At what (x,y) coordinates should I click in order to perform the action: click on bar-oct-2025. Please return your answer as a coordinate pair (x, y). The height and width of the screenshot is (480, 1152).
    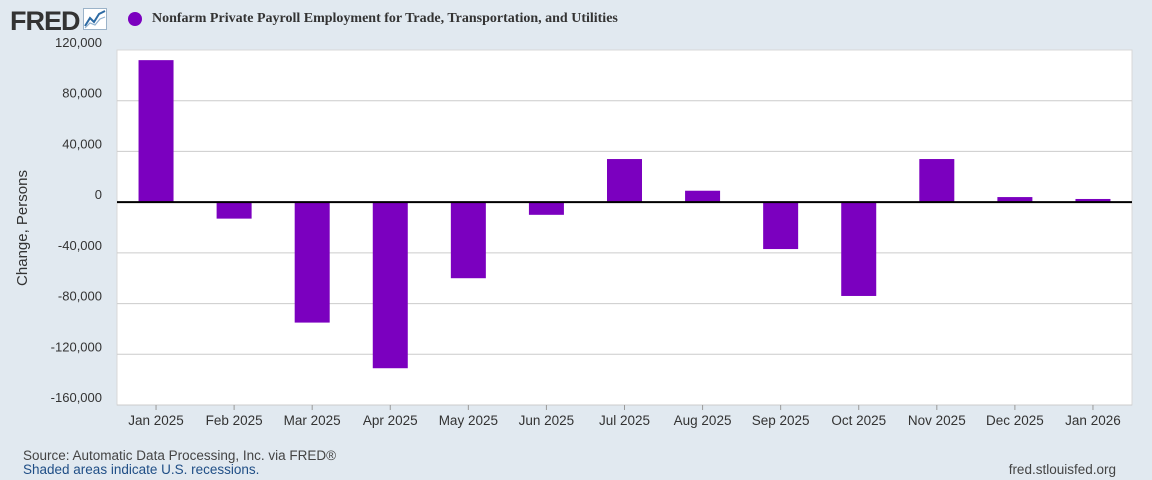
    Looking at the image, I should click on (859, 249).